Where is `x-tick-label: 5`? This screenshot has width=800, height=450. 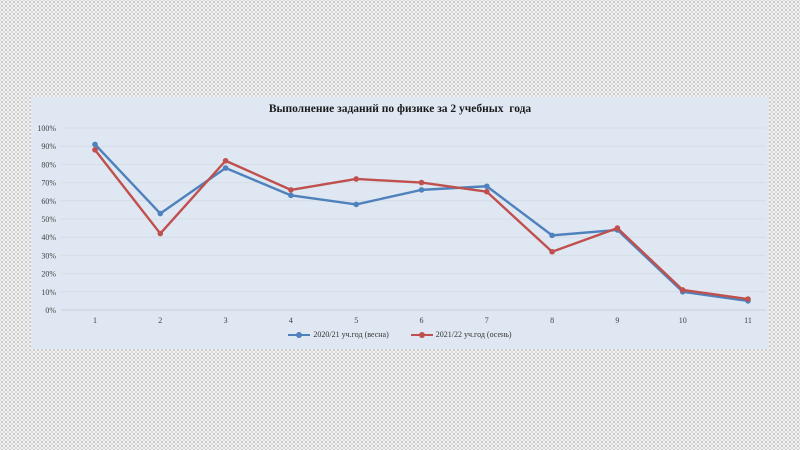 x-tick-label: 5 is located at coordinates (356, 320).